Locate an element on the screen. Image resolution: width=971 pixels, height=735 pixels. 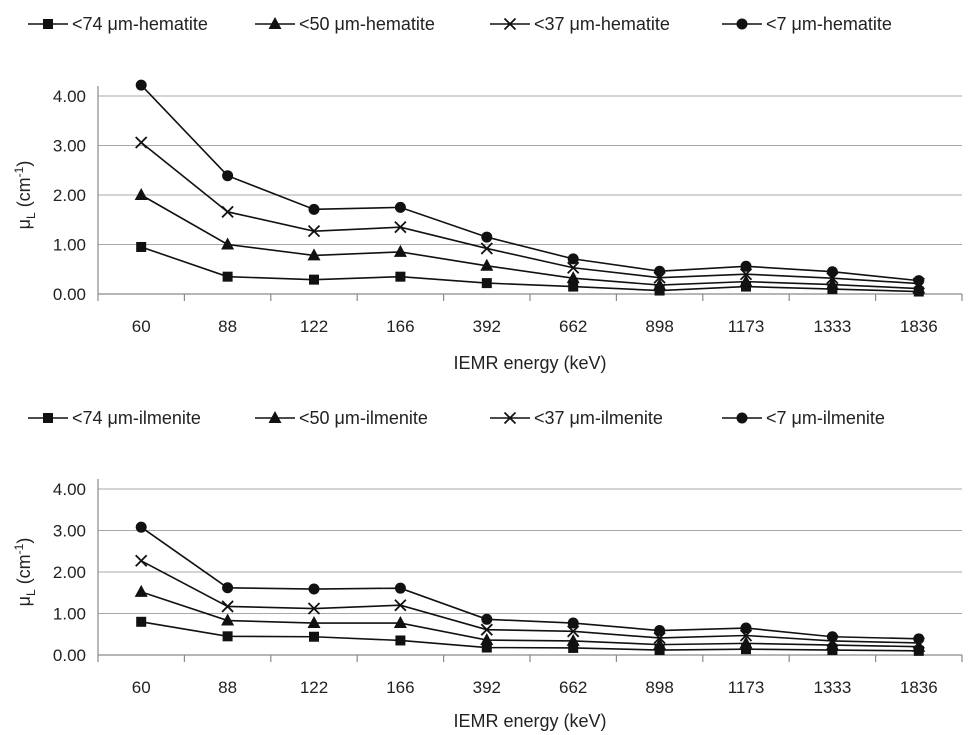
legend-item: <50 μm-ilmenite is located at coordinates (341, 418).